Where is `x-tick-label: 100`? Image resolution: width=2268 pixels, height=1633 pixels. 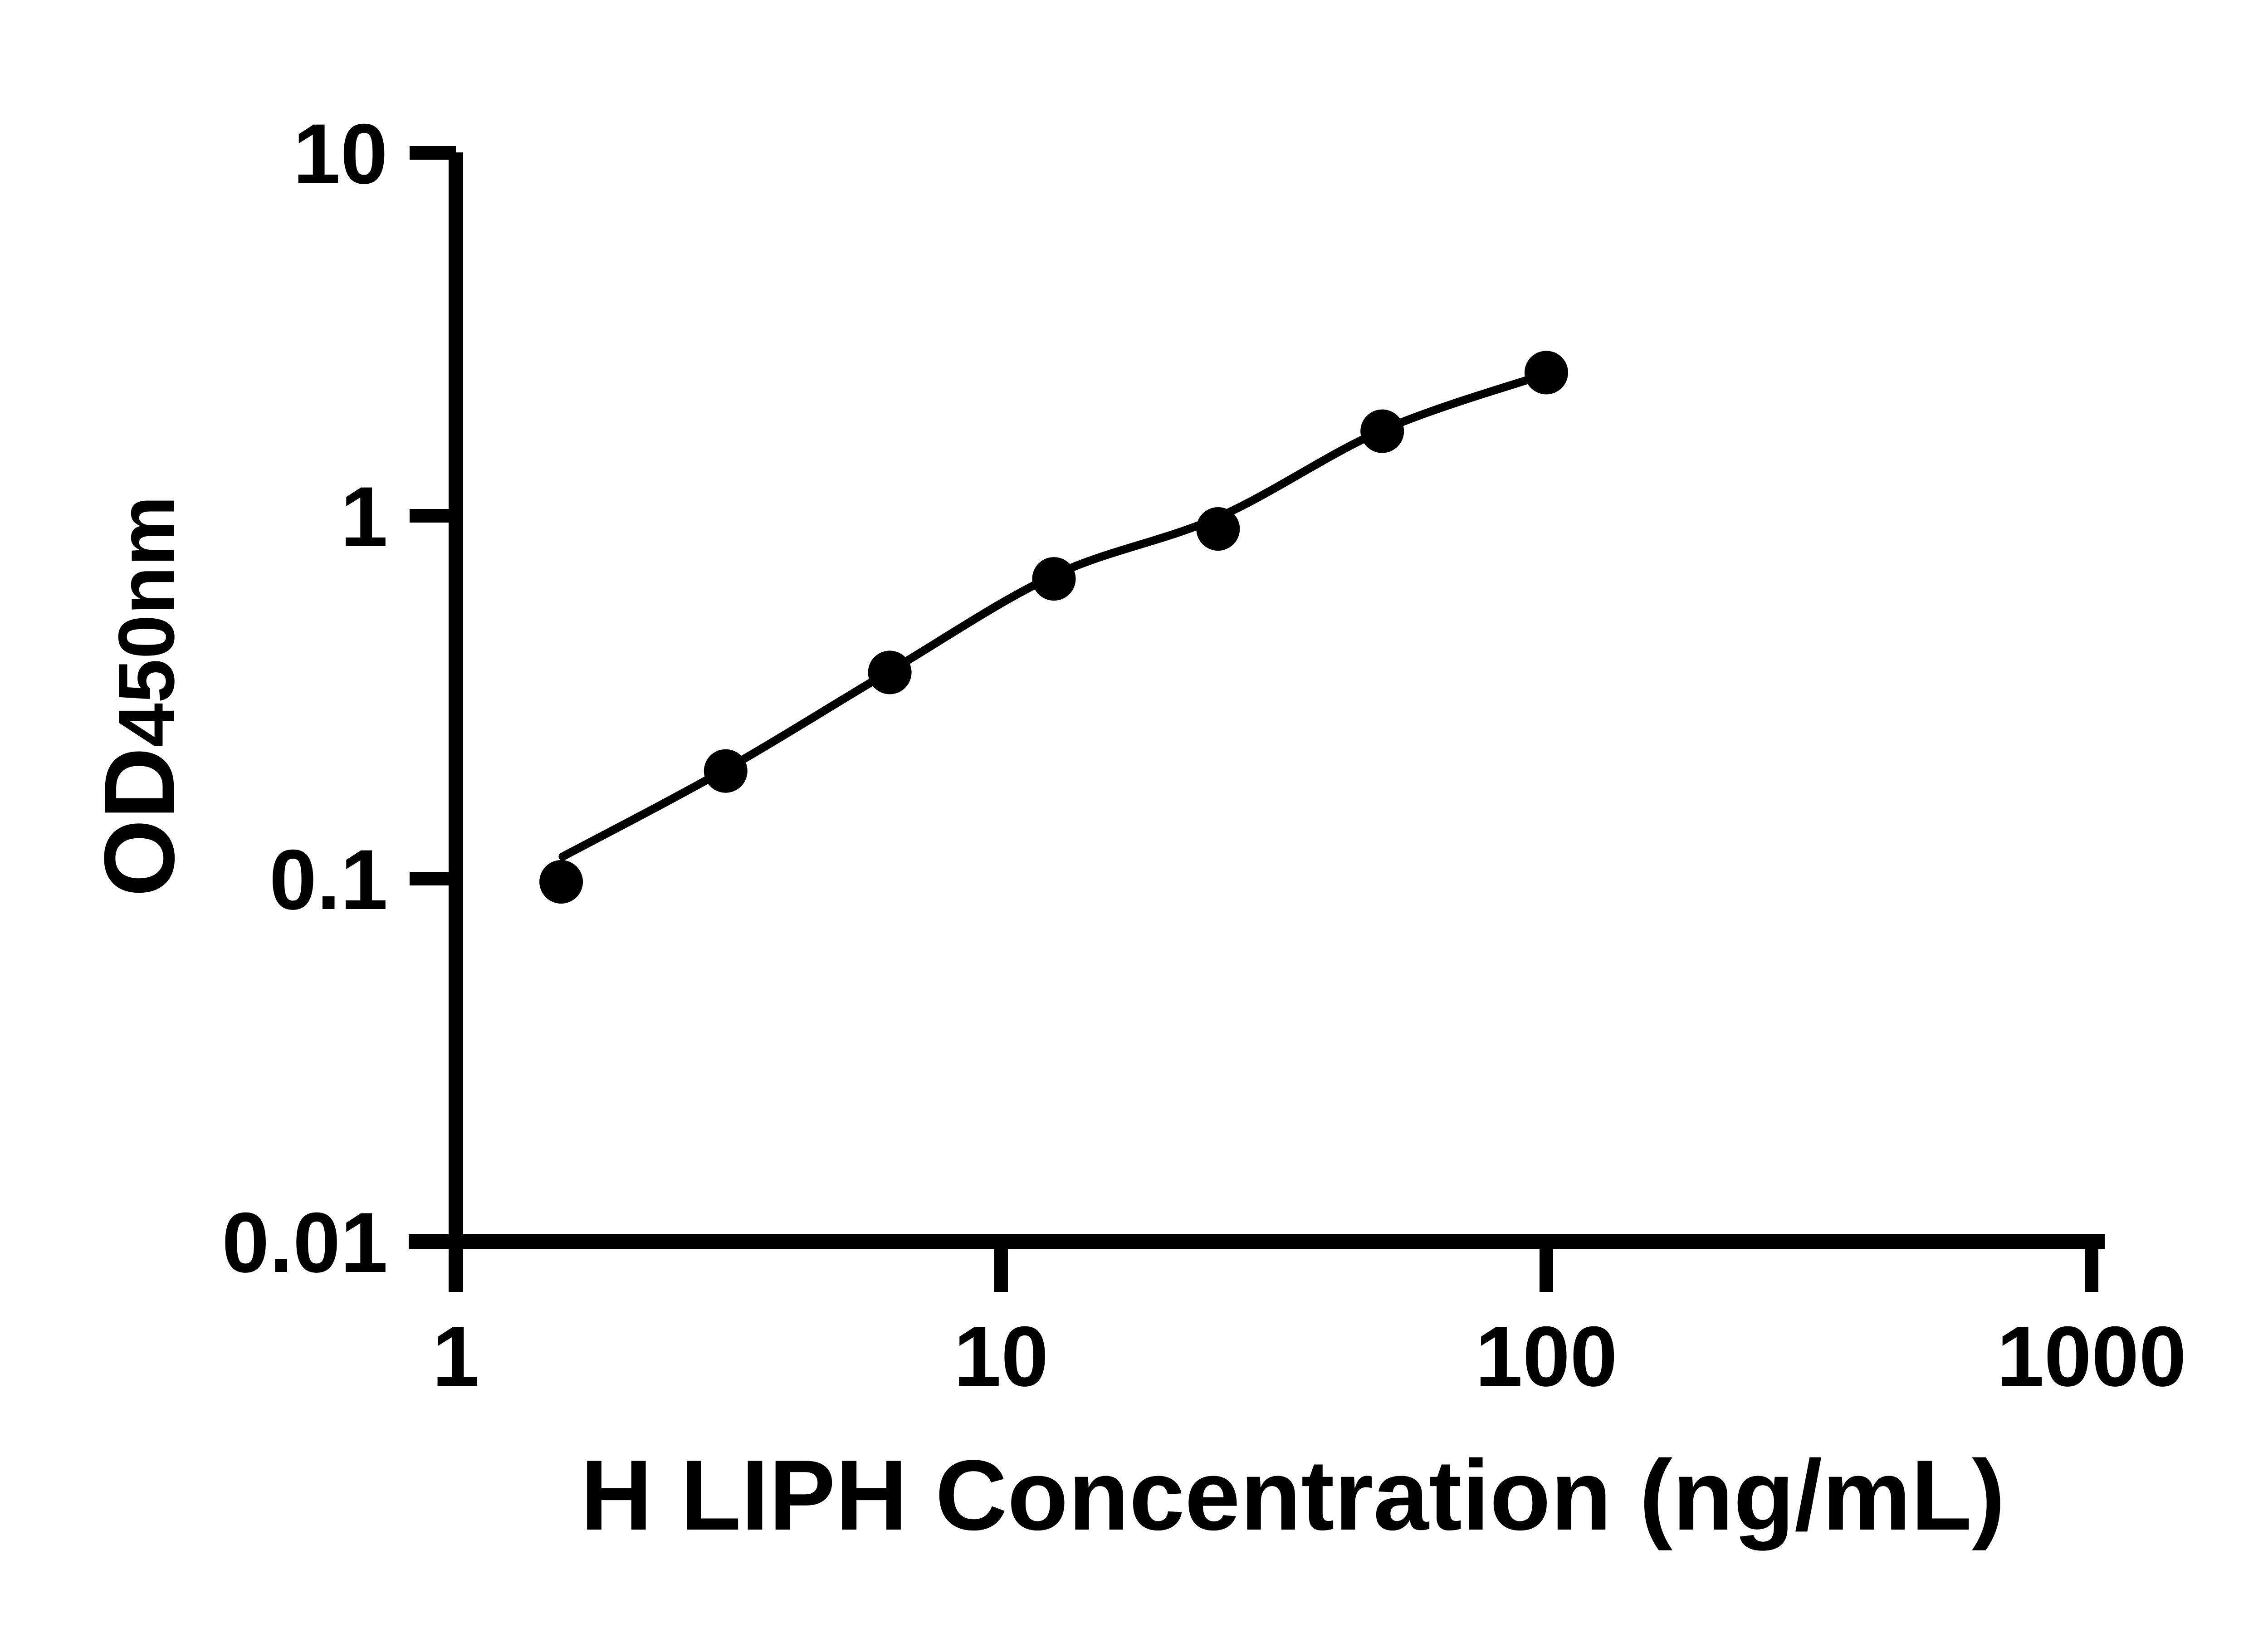
x-tick-label: 100 is located at coordinates (1546, 1356).